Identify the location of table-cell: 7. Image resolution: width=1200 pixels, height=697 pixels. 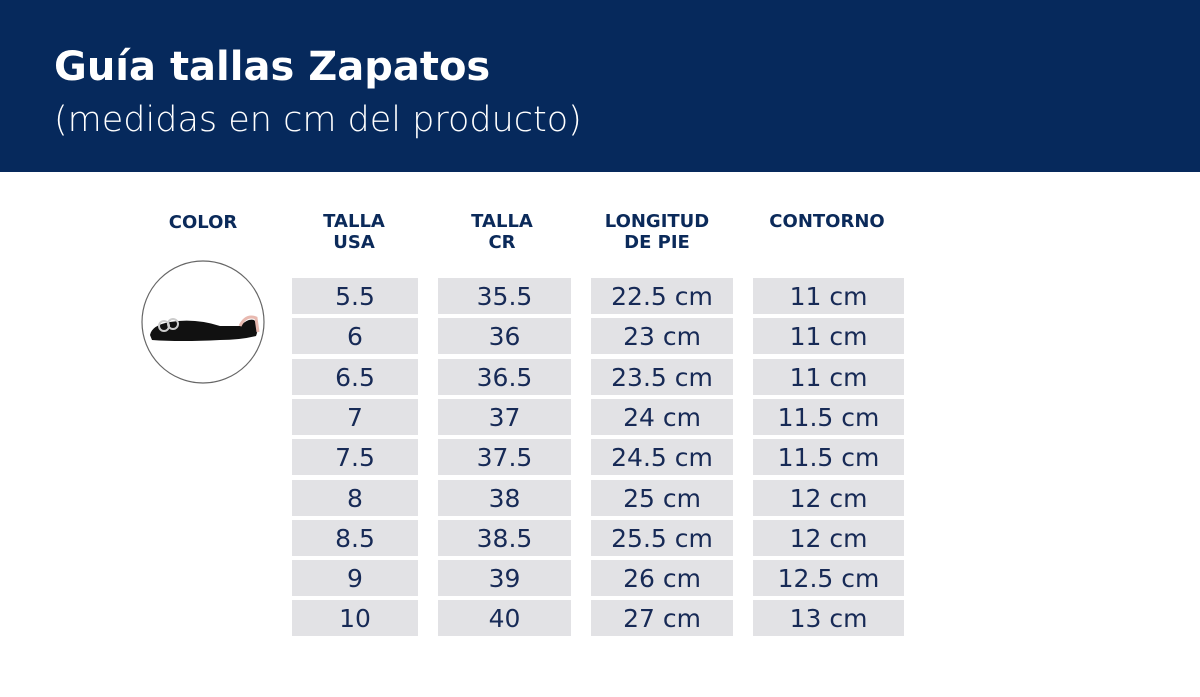
(355, 416).